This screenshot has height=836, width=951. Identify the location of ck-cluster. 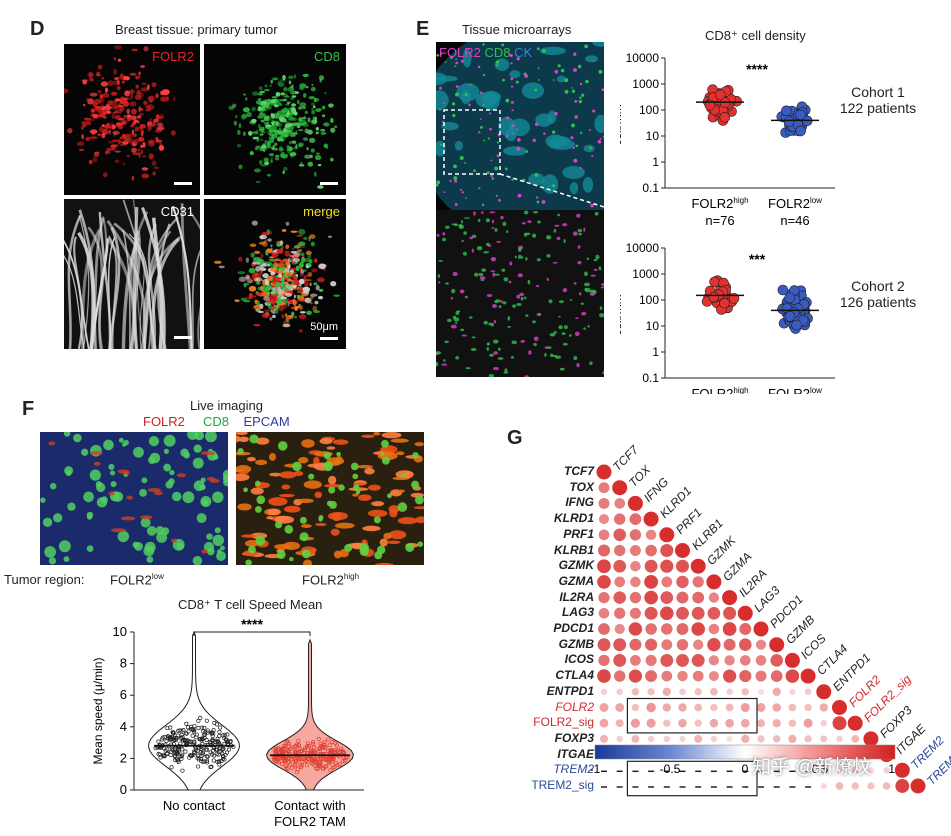
(515, 74).